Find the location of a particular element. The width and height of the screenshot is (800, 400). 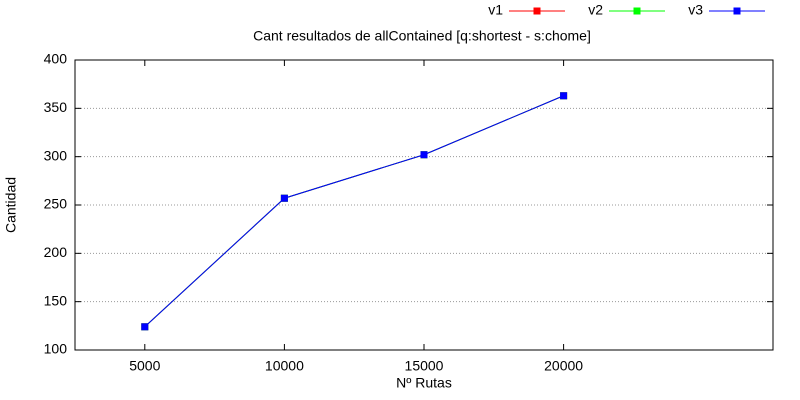

legend-label: v2 is located at coordinates (595, 10).